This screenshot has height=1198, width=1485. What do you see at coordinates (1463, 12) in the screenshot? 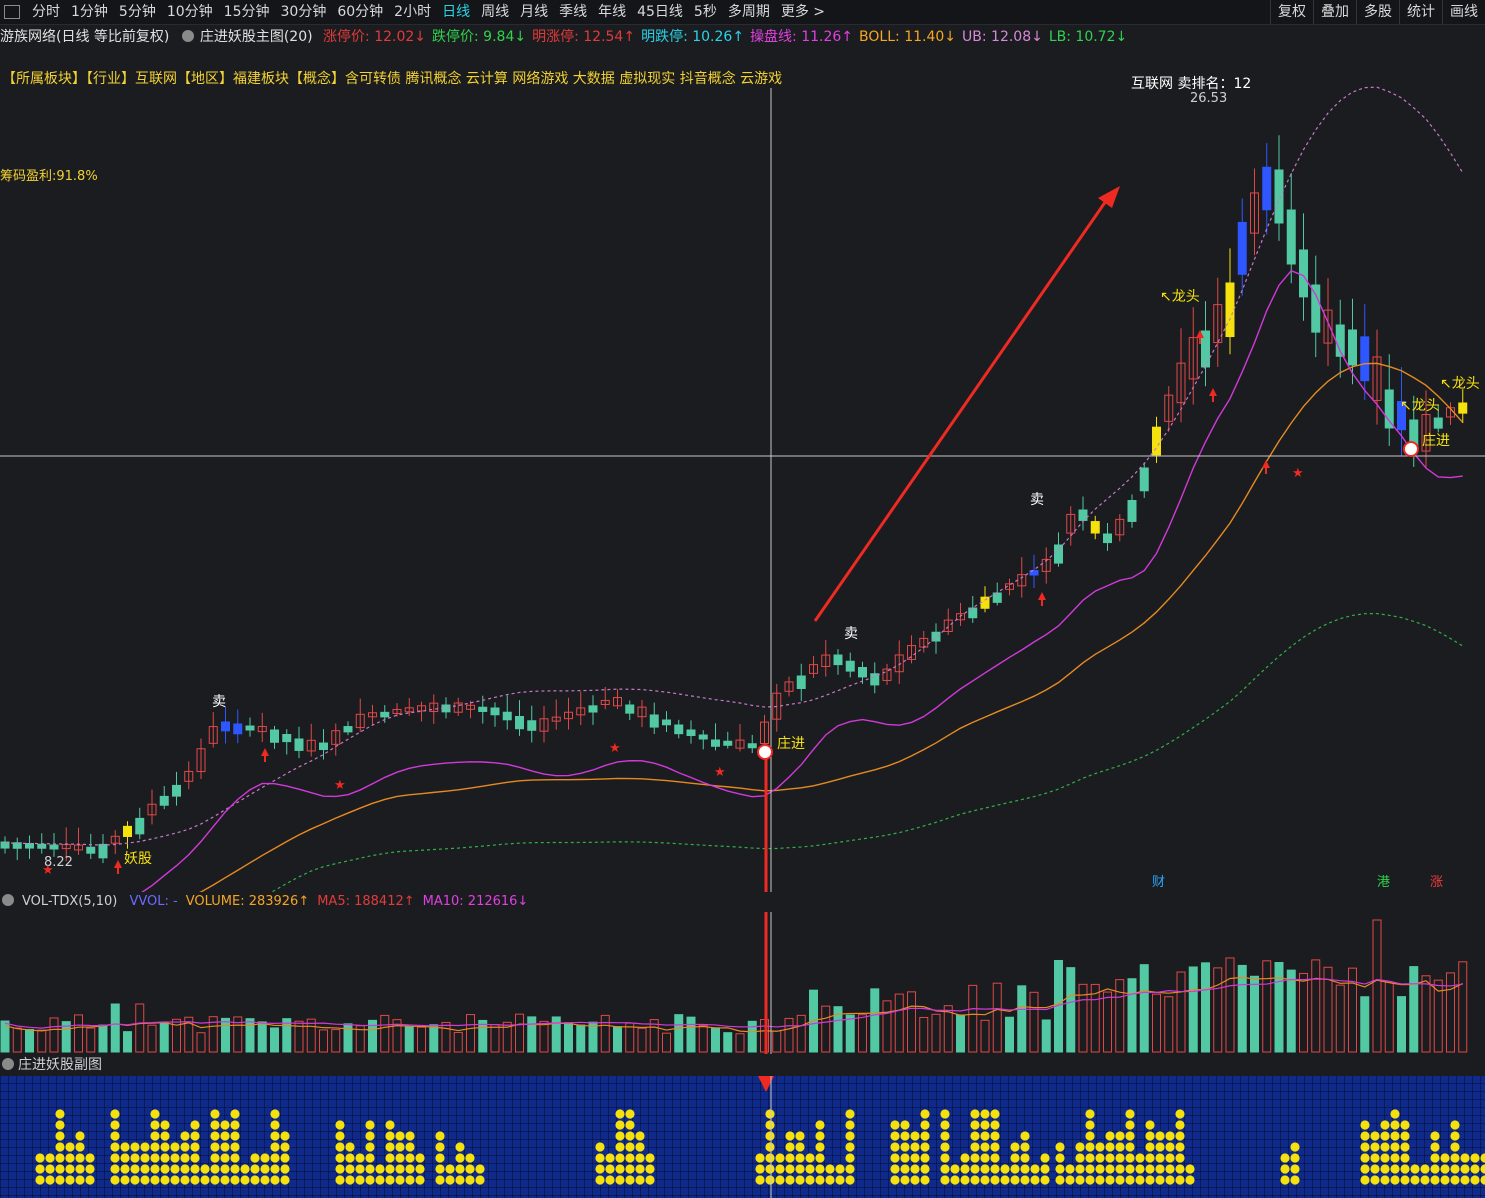
I see `toolbar-button-4: 画线` at bounding box center [1463, 12].